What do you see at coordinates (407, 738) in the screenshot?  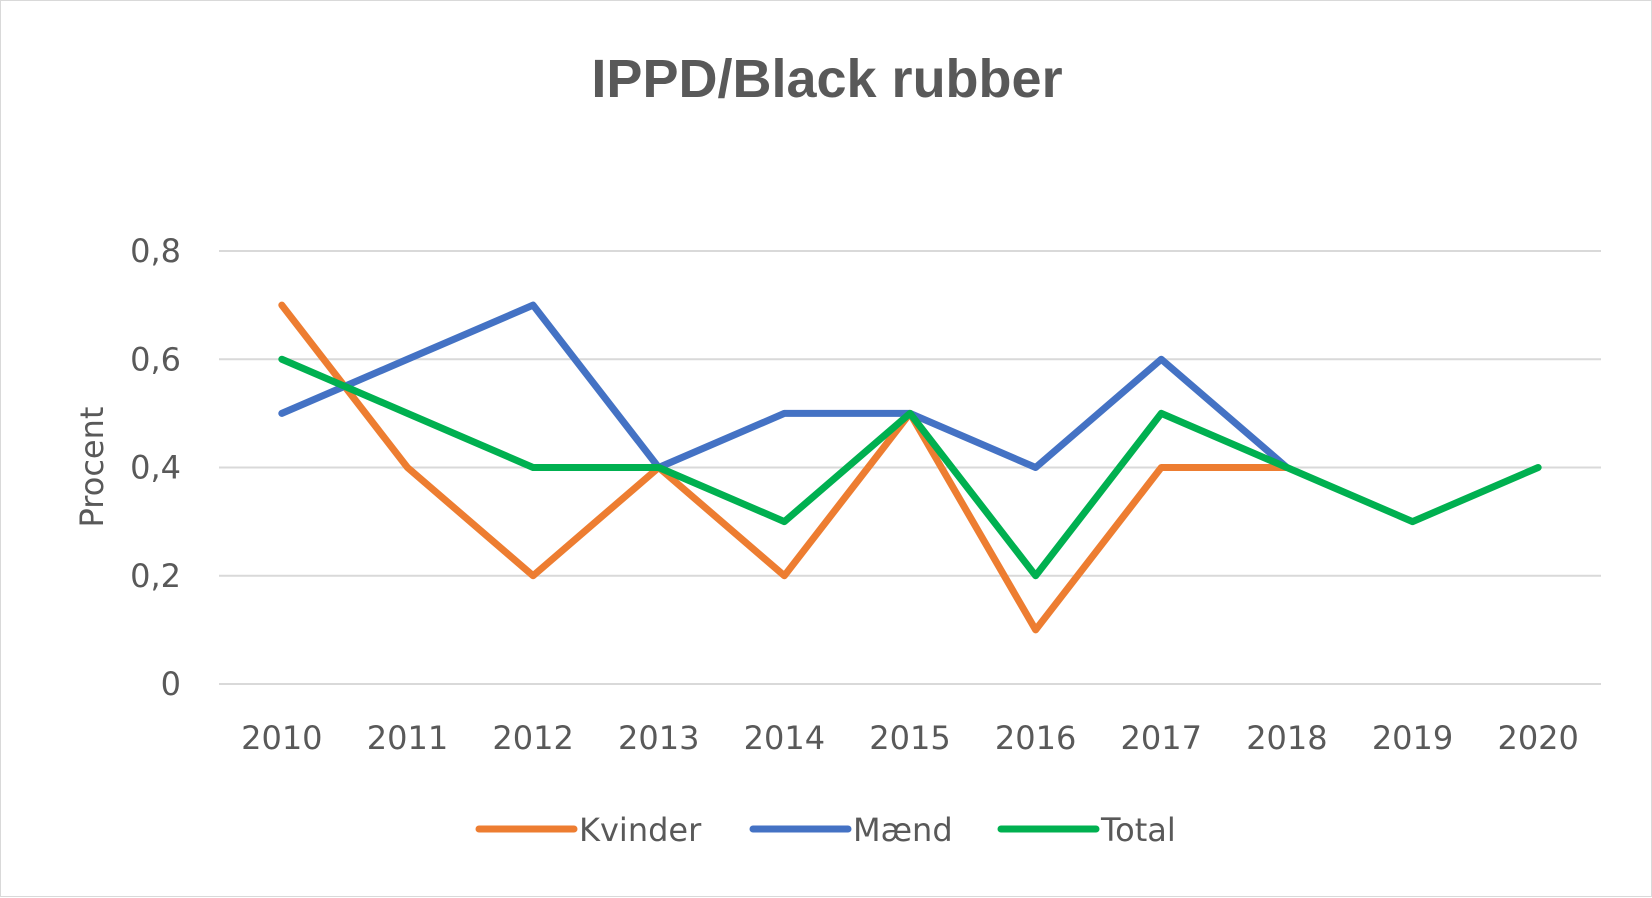 I see `x-tick-label: 2011` at bounding box center [407, 738].